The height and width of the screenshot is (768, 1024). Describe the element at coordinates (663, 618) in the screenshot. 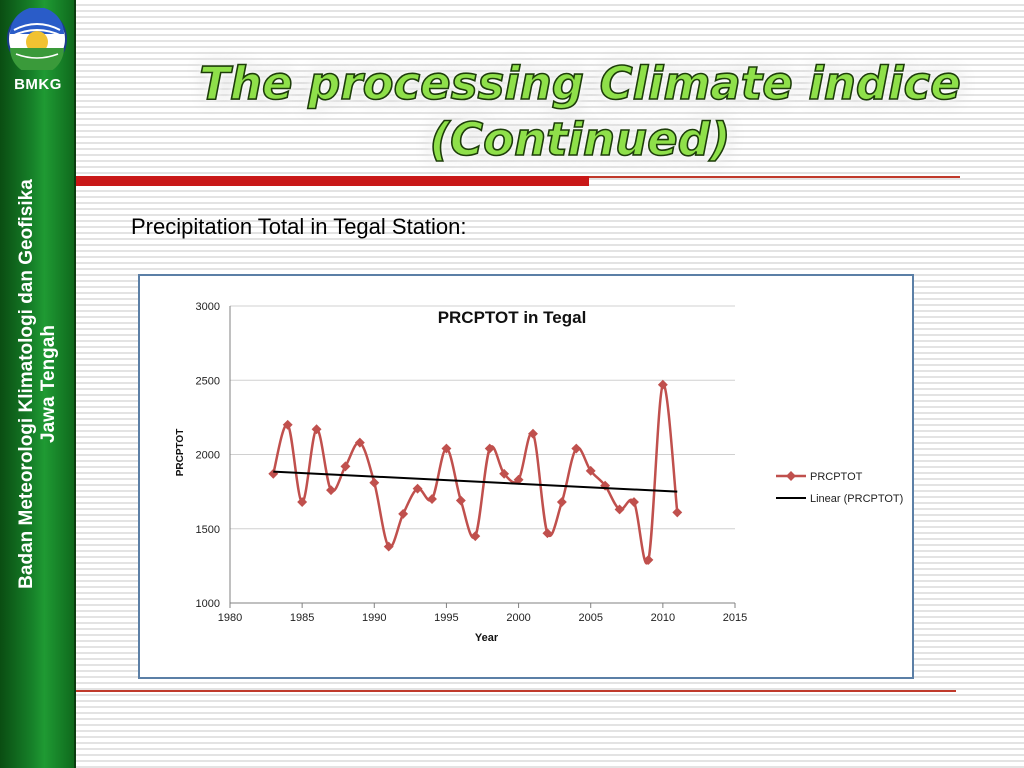

I see `x-tick-label: 2010` at that location.